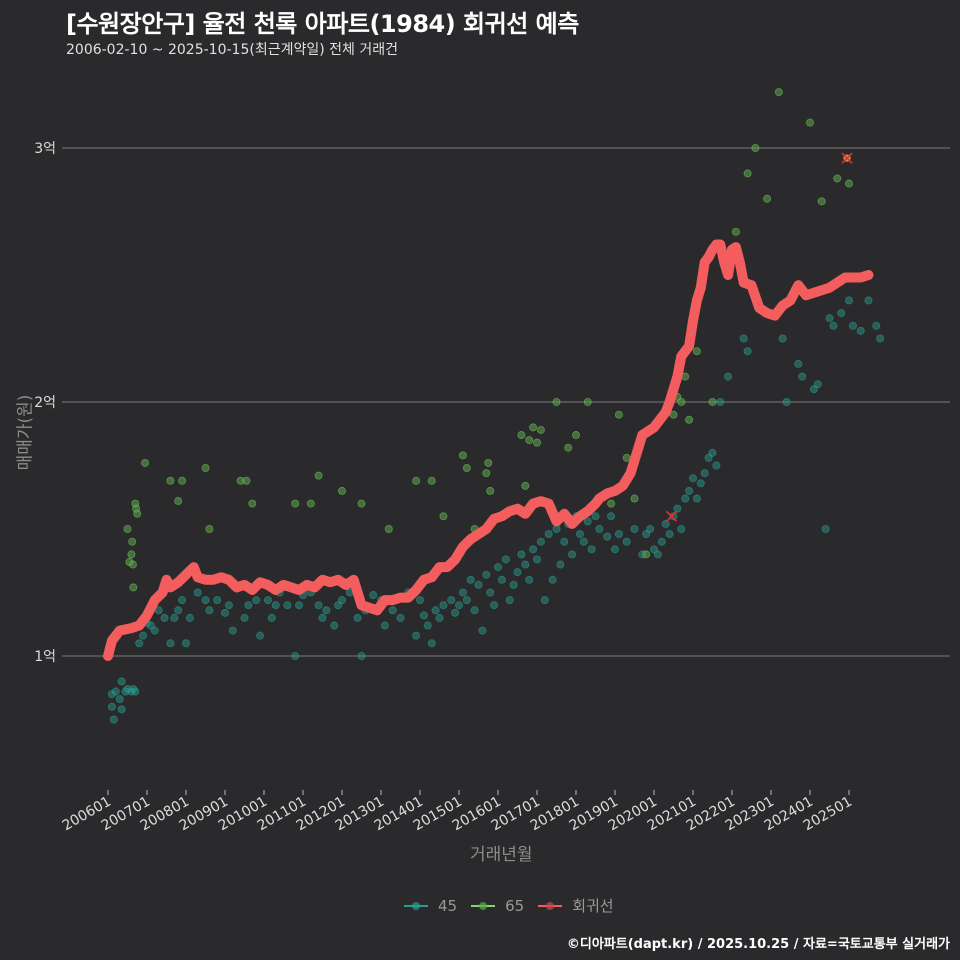 This screenshot has height=960, width=960. What do you see at coordinates (501, 855) in the screenshot?
I see `x-axis-label: 거래년월` at bounding box center [501, 855].